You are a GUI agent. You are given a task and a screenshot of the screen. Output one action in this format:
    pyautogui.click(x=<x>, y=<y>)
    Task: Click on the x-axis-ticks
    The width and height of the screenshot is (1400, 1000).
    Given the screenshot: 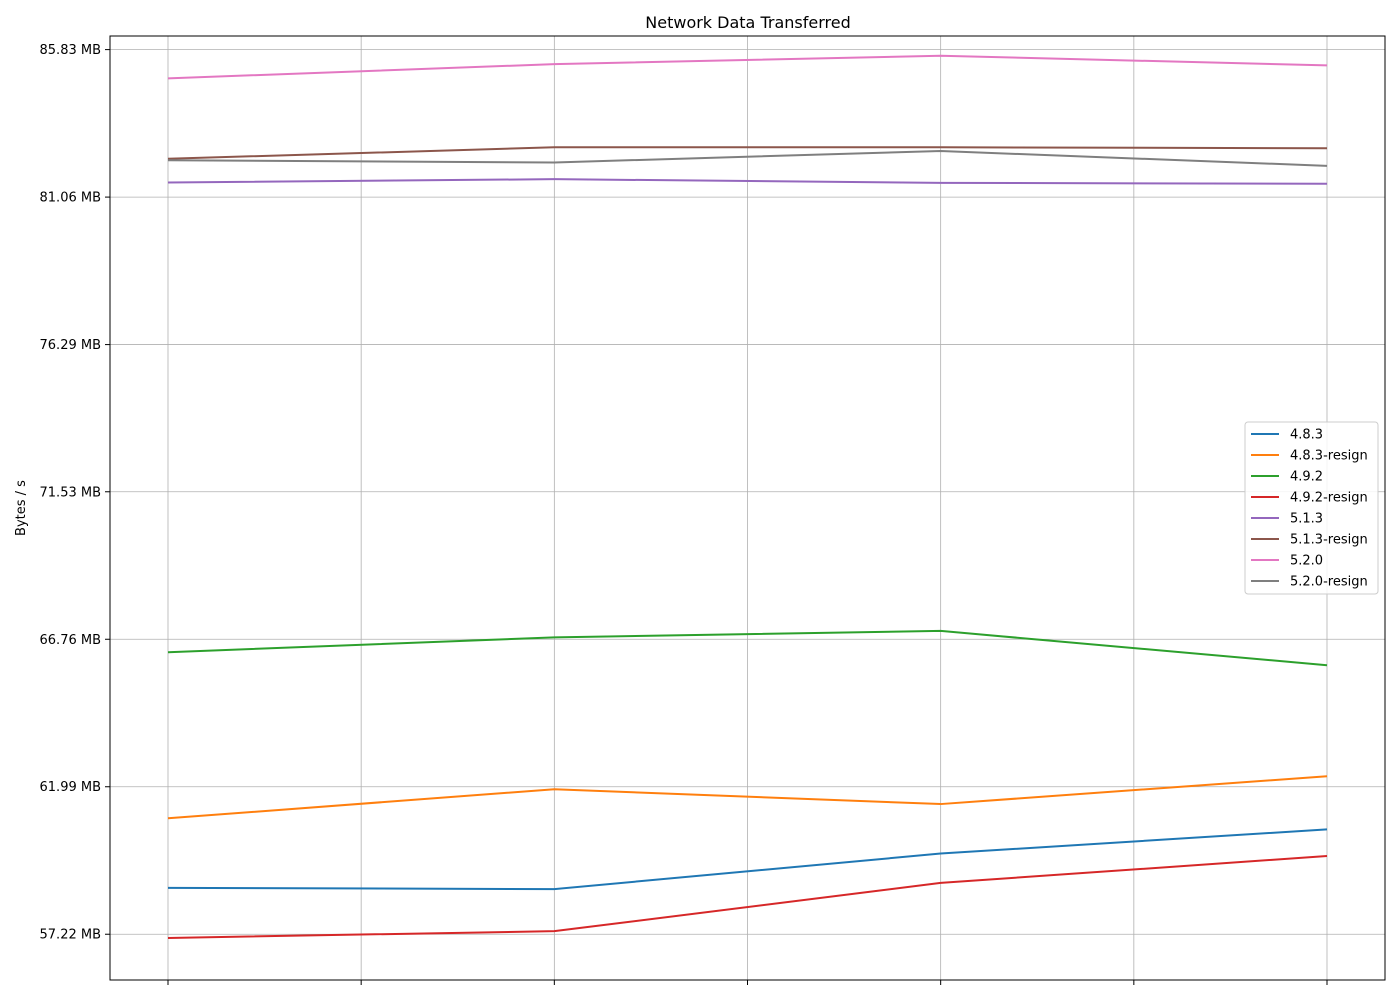 What is the action you would take?
    pyautogui.click(x=747, y=982)
    